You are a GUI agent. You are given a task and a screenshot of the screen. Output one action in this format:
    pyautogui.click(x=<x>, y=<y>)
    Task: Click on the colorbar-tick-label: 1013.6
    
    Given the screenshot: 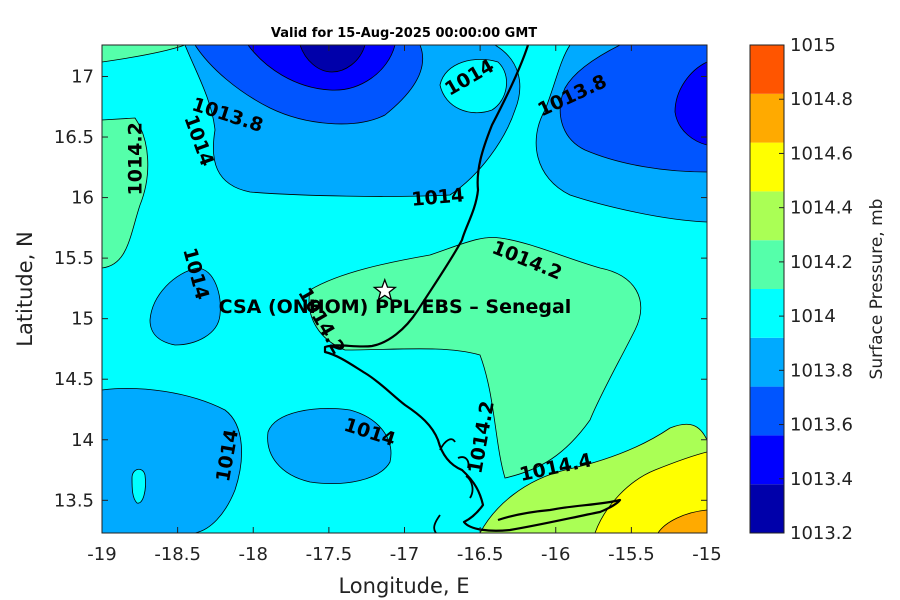 What is the action you would take?
    pyautogui.click(x=821, y=425)
    